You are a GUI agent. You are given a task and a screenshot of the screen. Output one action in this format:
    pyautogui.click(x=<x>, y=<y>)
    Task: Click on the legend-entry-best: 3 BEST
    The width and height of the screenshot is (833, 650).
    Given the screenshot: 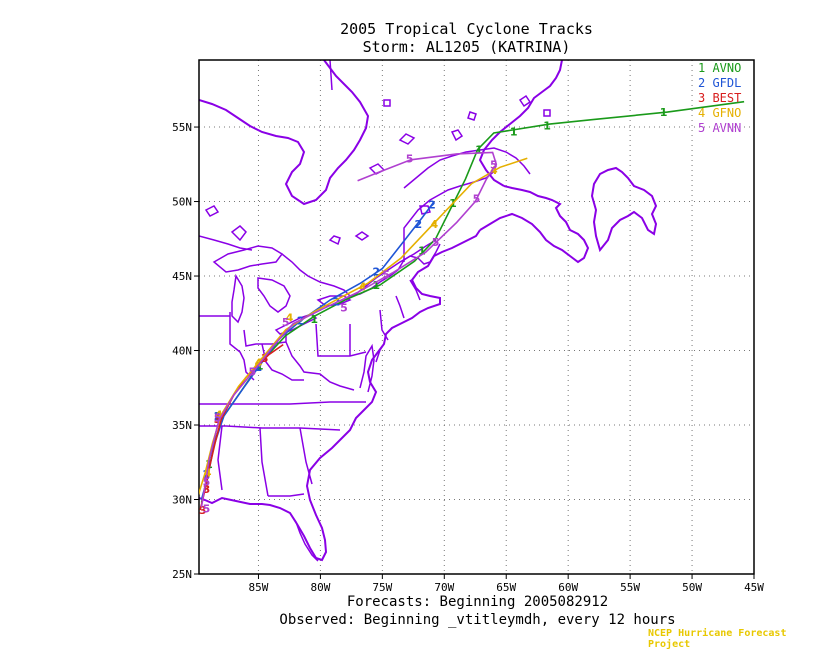 What is the action you would take?
    pyautogui.click(x=719, y=98)
    